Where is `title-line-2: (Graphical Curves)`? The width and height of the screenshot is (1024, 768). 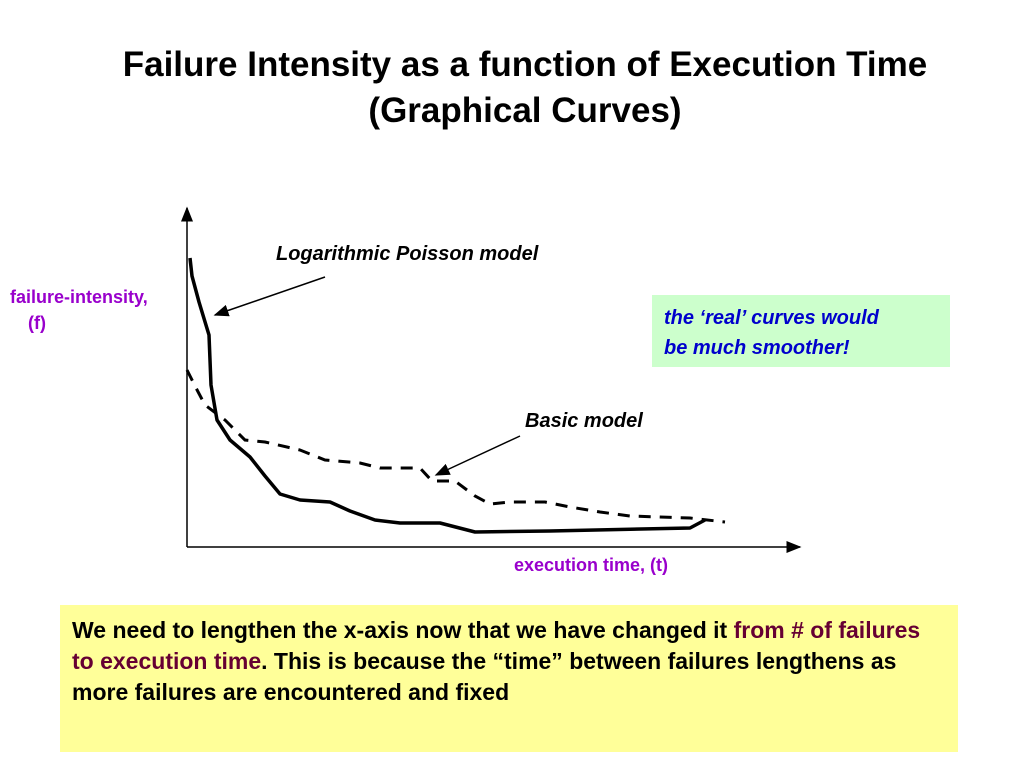
title-line-2: (Graphical Curves) is located at coordinates (525, 110).